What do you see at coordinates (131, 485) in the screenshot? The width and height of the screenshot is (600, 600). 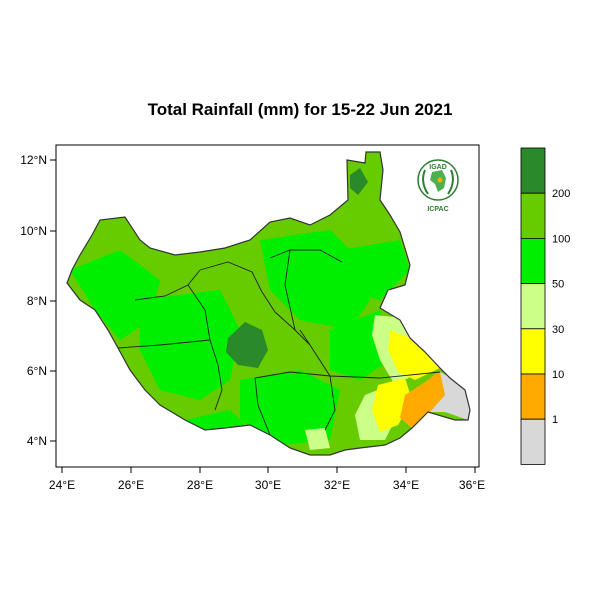 I see `x-tick-label: 26°E` at bounding box center [131, 485].